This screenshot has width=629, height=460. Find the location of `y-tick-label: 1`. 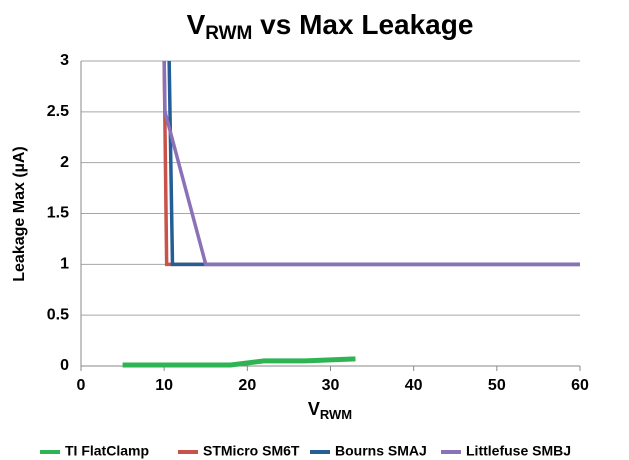

y-tick-label: 1 is located at coordinates (64, 264).